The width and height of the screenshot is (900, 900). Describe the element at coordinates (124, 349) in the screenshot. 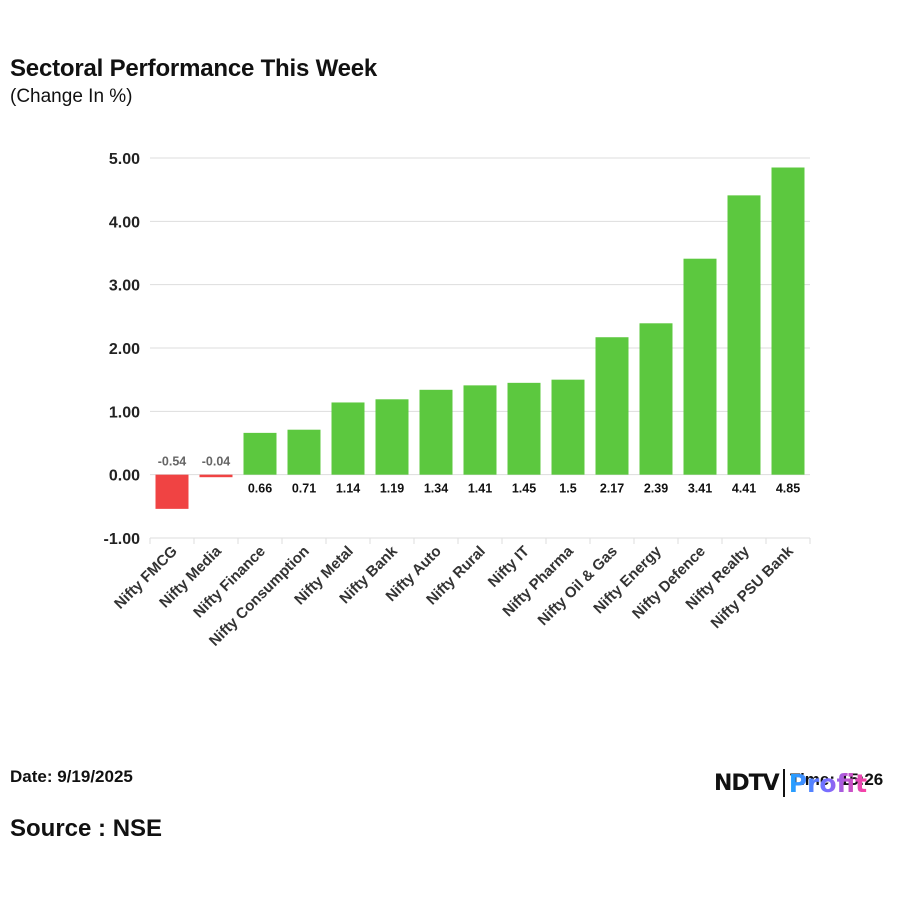

I see `y-tick-label: 2.00` at that location.